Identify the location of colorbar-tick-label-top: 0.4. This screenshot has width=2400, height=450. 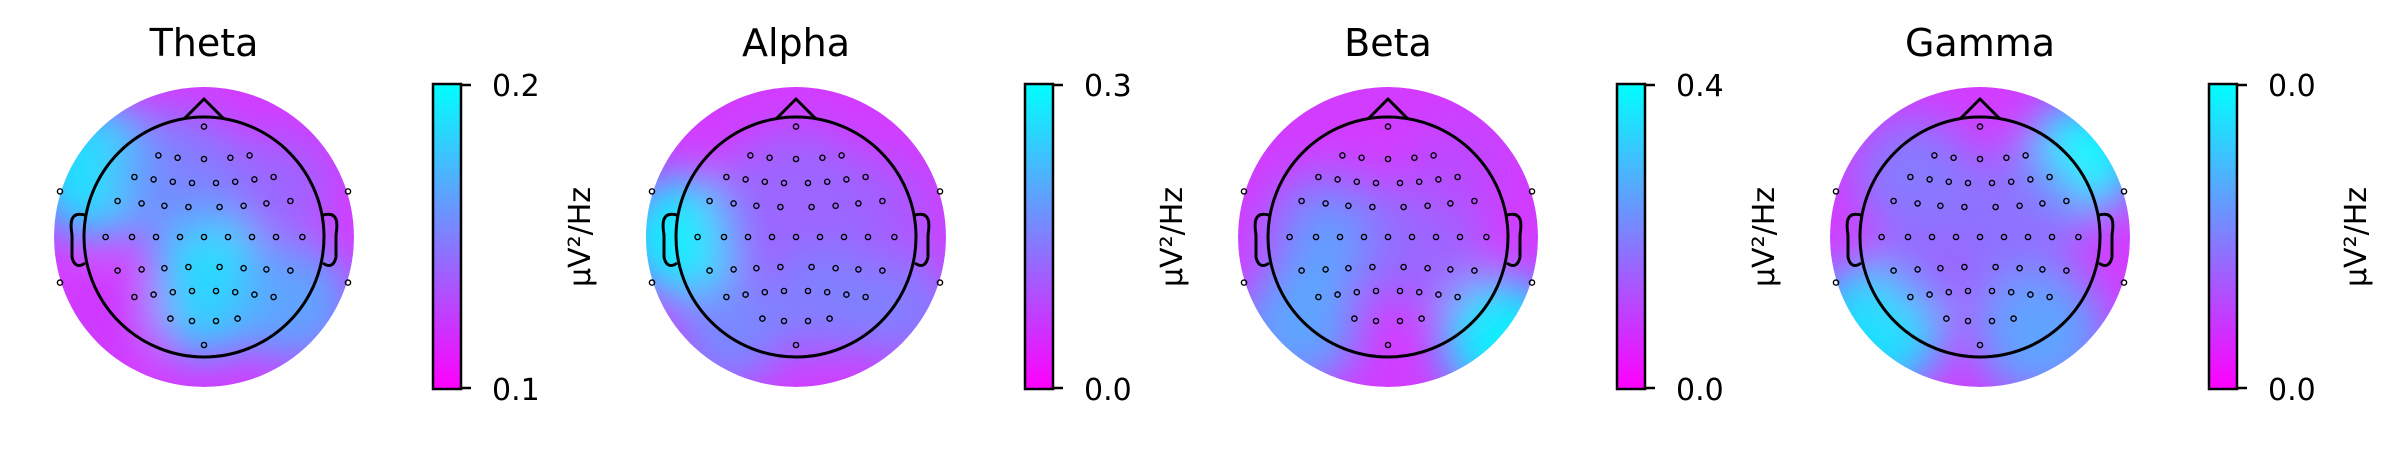
(1700, 86).